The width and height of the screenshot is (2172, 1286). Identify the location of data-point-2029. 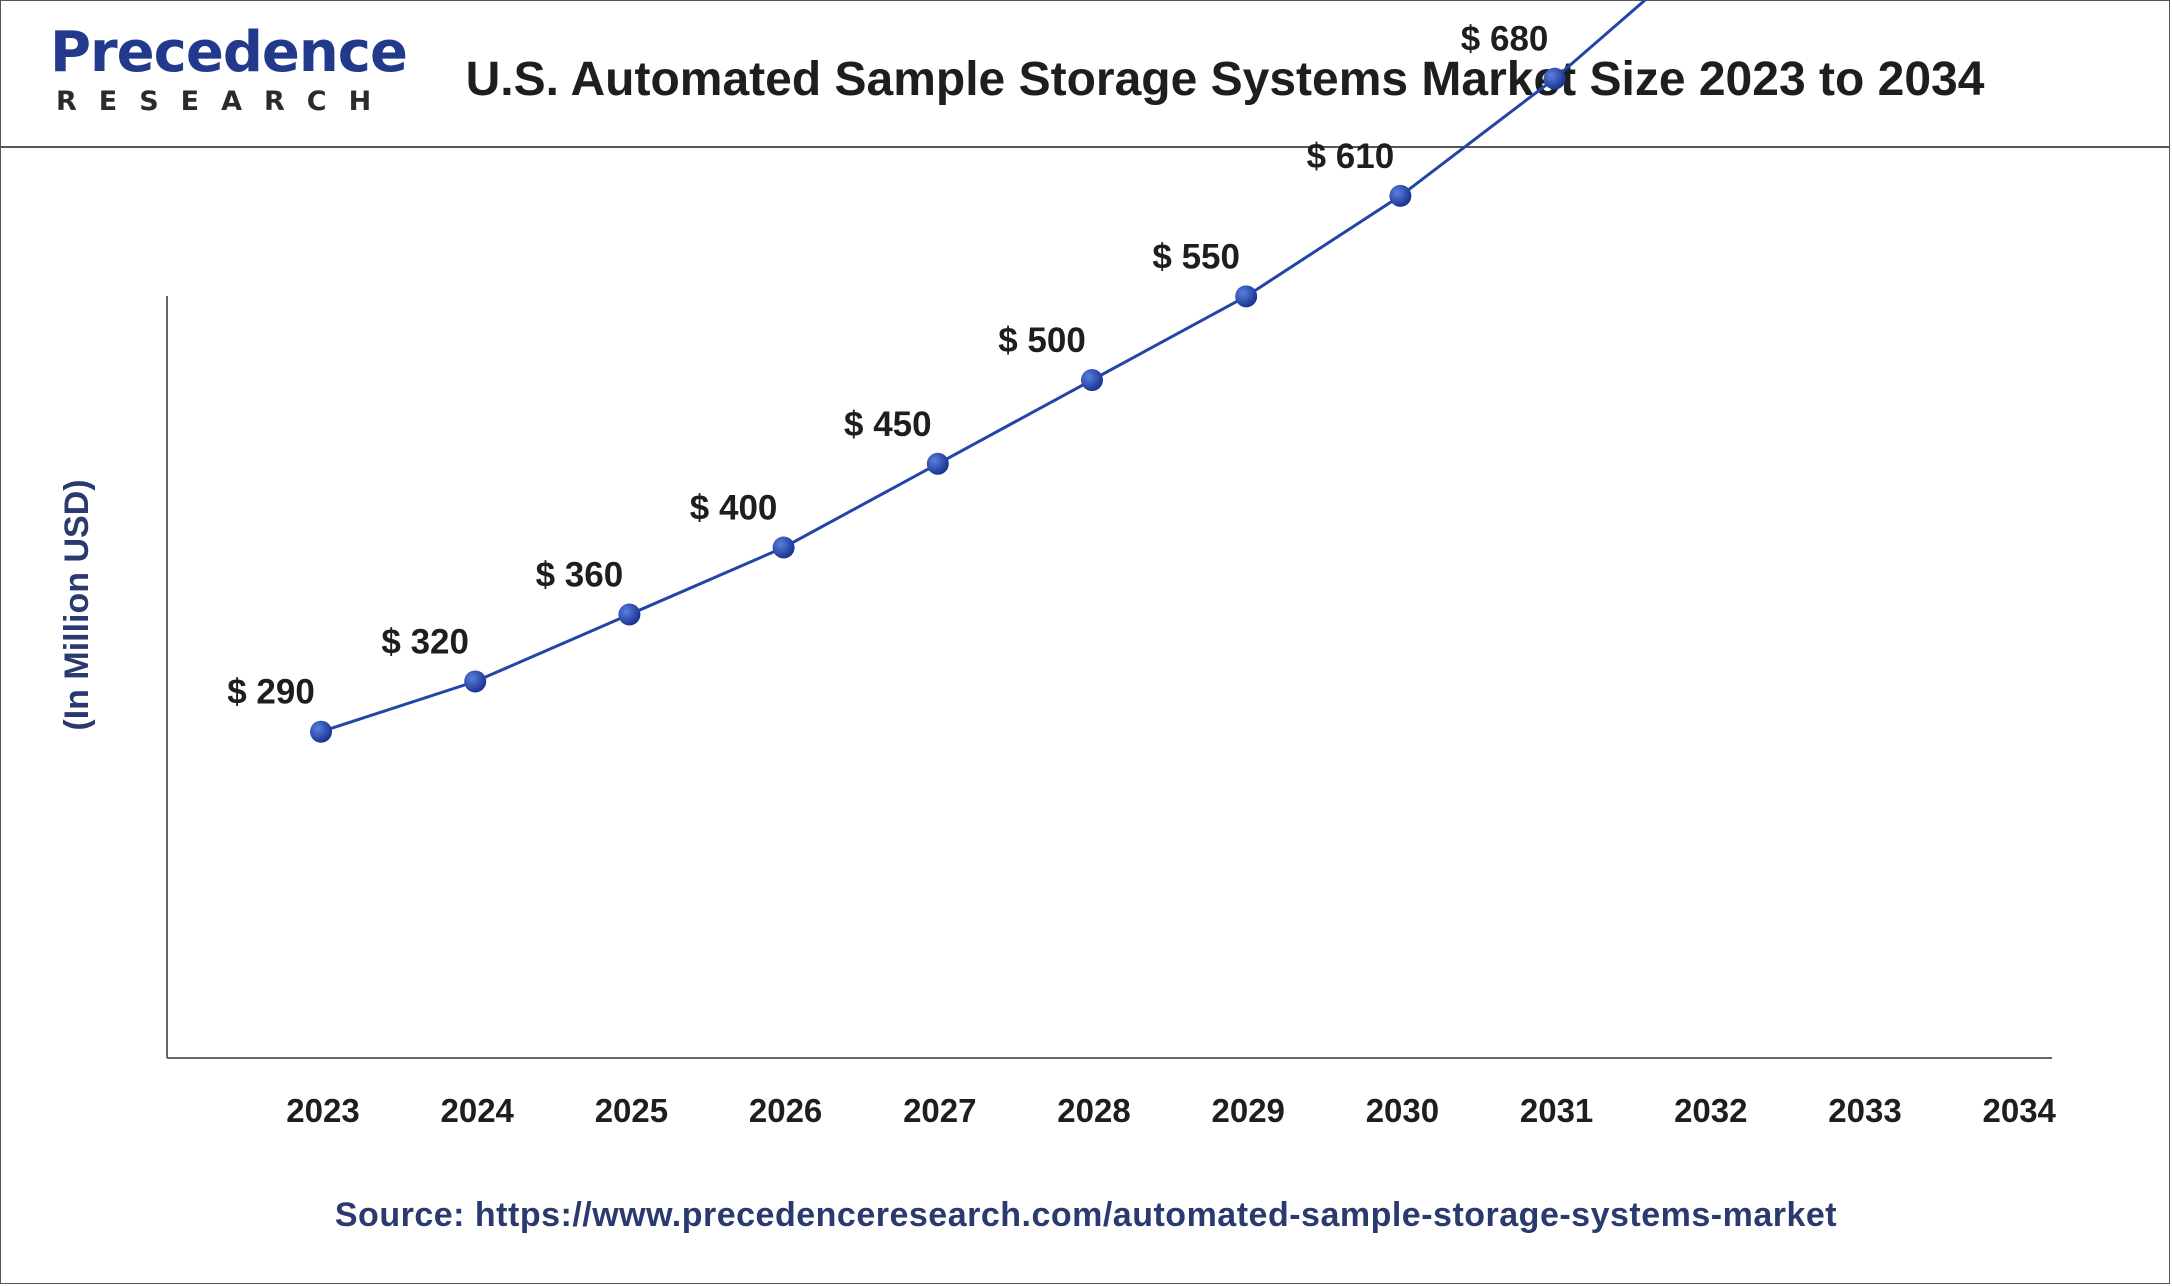
(1246, 296).